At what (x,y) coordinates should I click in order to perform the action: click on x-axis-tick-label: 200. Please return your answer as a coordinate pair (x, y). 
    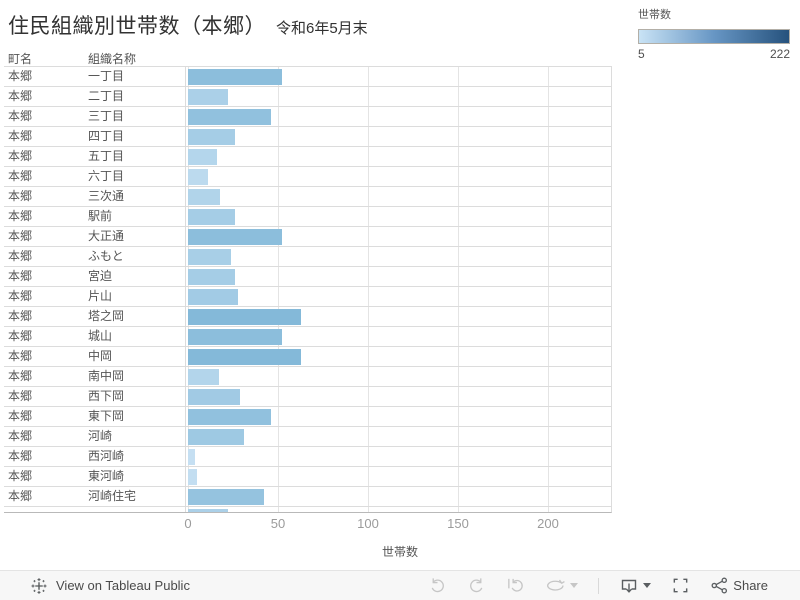
    Looking at the image, I should click on (548, 523).